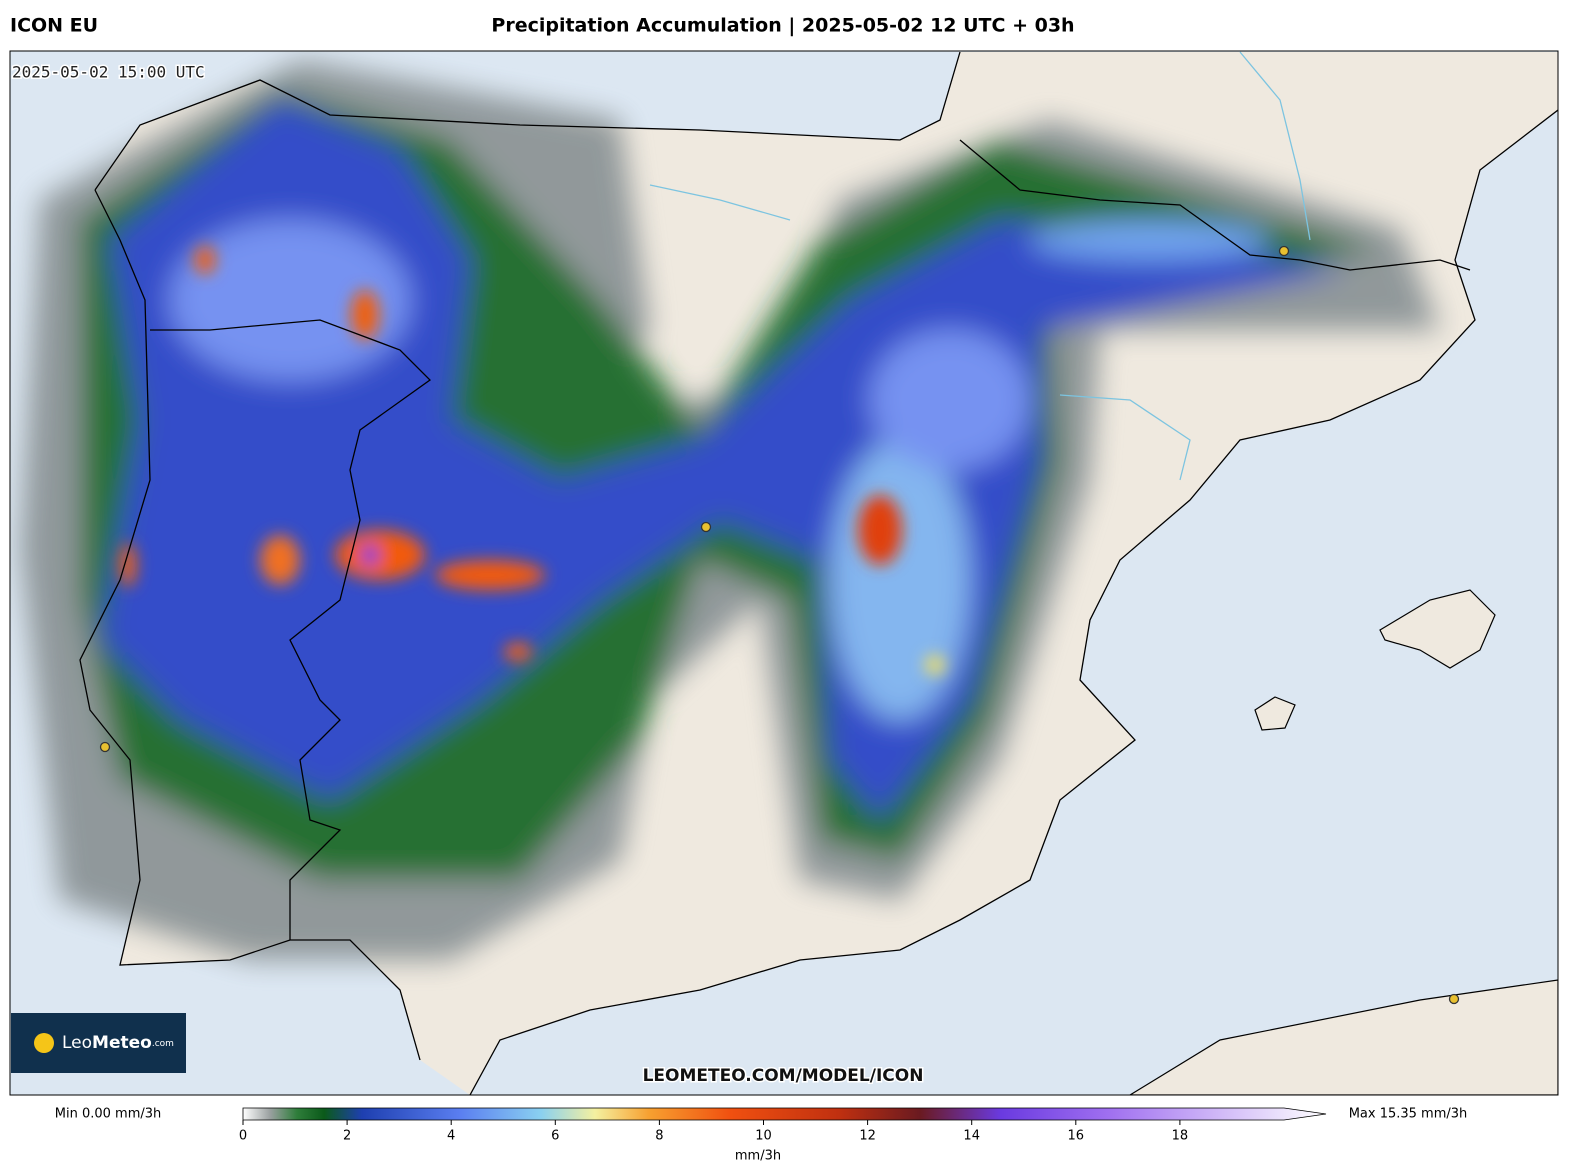  I want to click on colorbar-bar, so click(784, 1114).